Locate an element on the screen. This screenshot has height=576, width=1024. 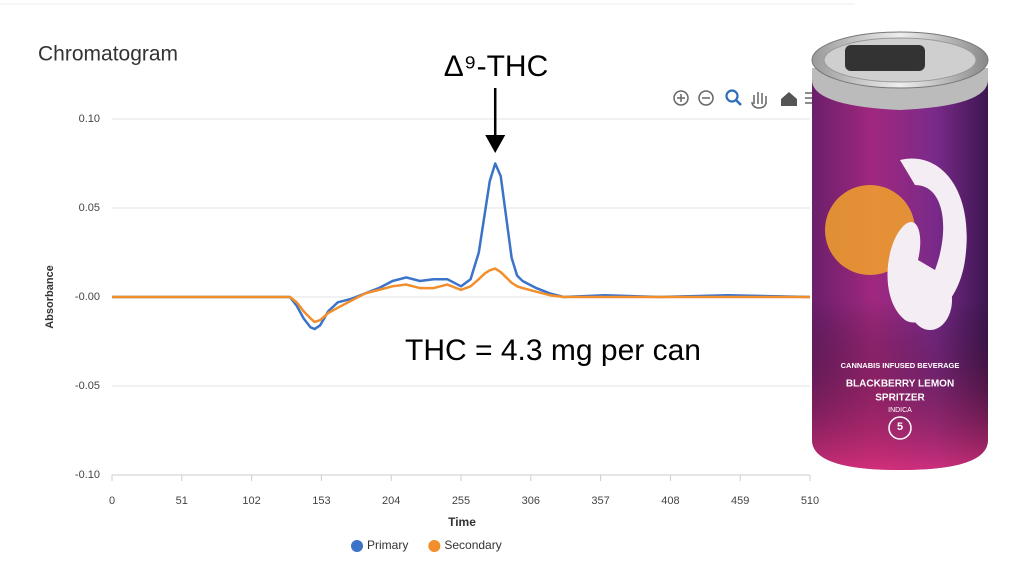
x-tick-label: 102 is located at coordinates (251, 501).